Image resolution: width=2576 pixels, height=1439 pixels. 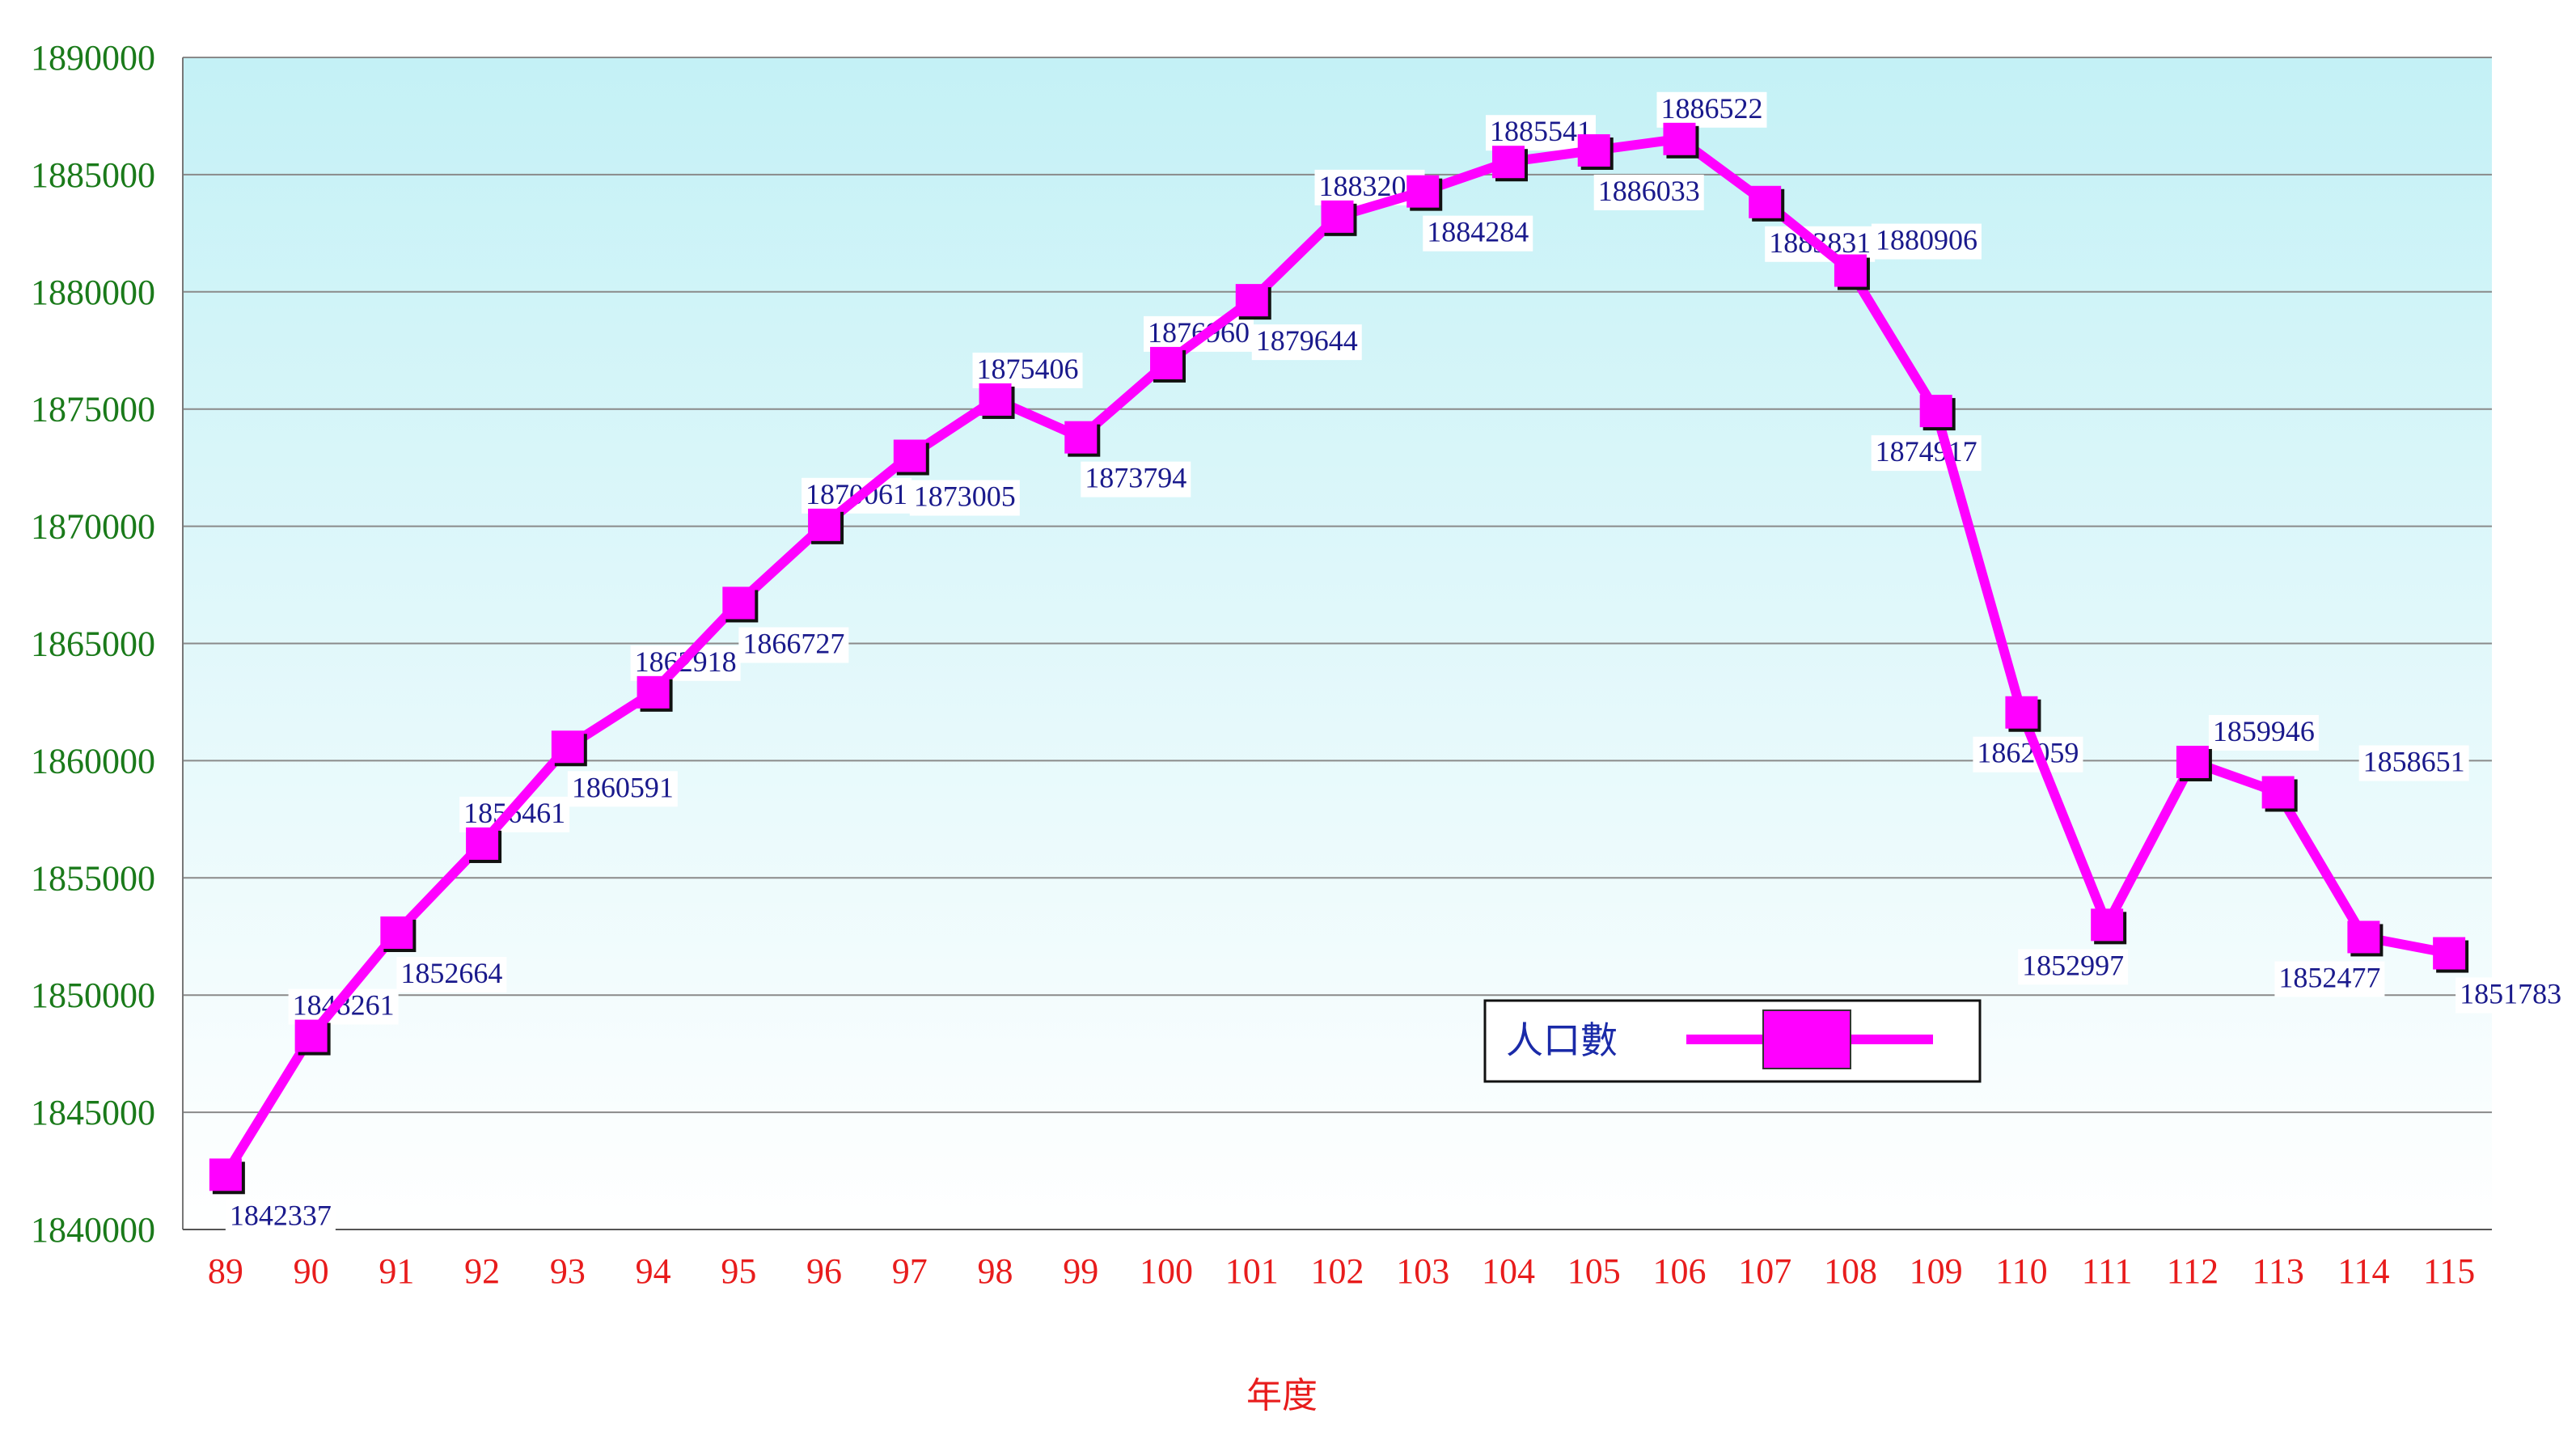 I want to click on data-label: 1884284, so click(x=1478, y=233).